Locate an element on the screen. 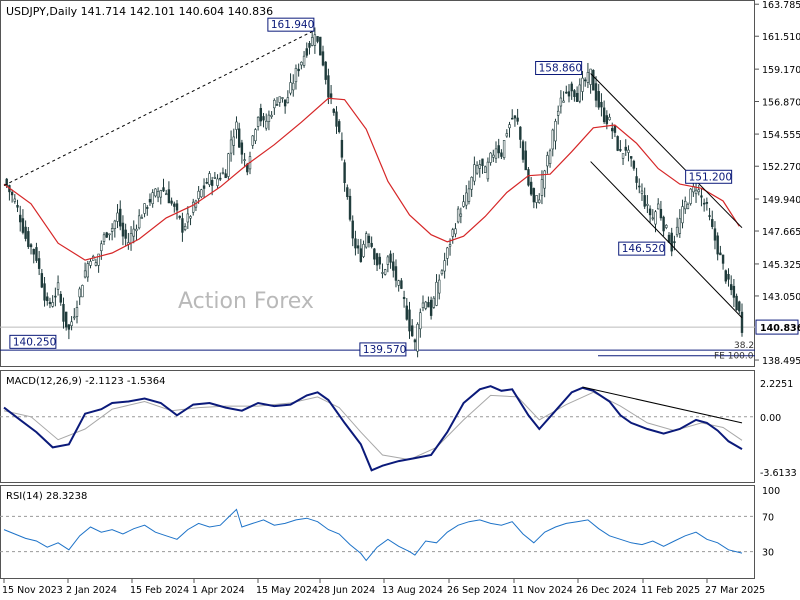 The height and width of the screenshot is (600, 800). date-tick-label: 28 Jun 2024 is located at coordinates (346, 590).